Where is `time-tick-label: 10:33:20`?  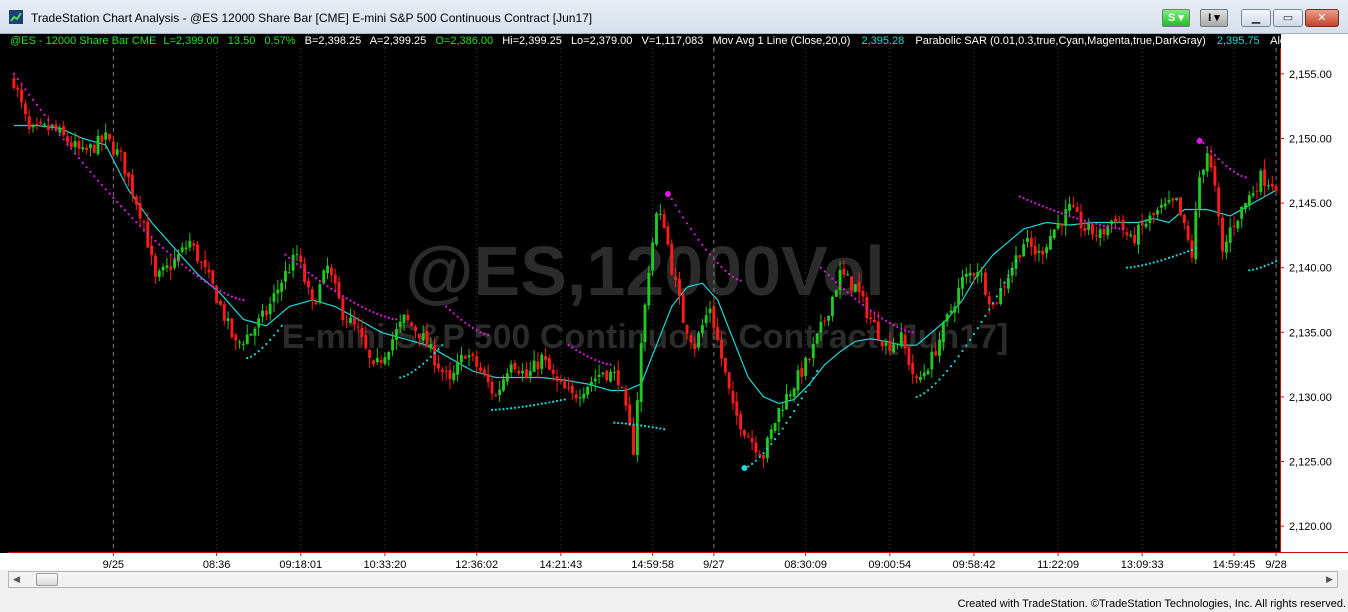 time-tick-label: 10:33:20 is located at coordinates (385, 564).